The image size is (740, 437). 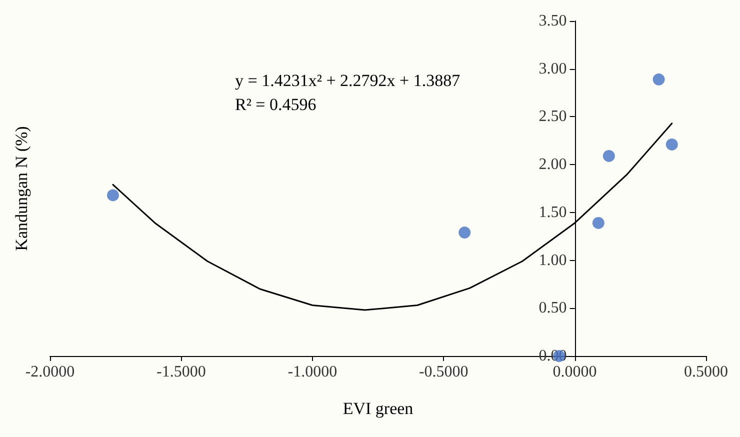 What do you see at coordinates (443, 372) in the screenshot?
I see `x-tick-label: -0.5000` at bounding box center [443, 372].